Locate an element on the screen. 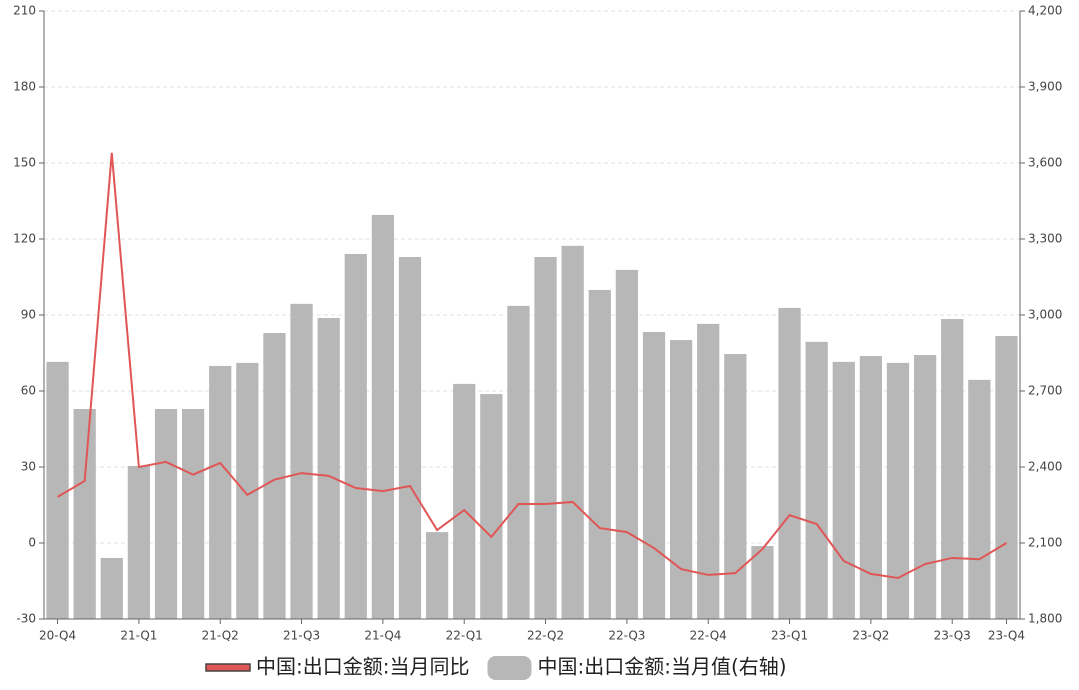 The image size is (1079, 690). y2-tick-label: 3,900 is located at coordinates (1045, 87).